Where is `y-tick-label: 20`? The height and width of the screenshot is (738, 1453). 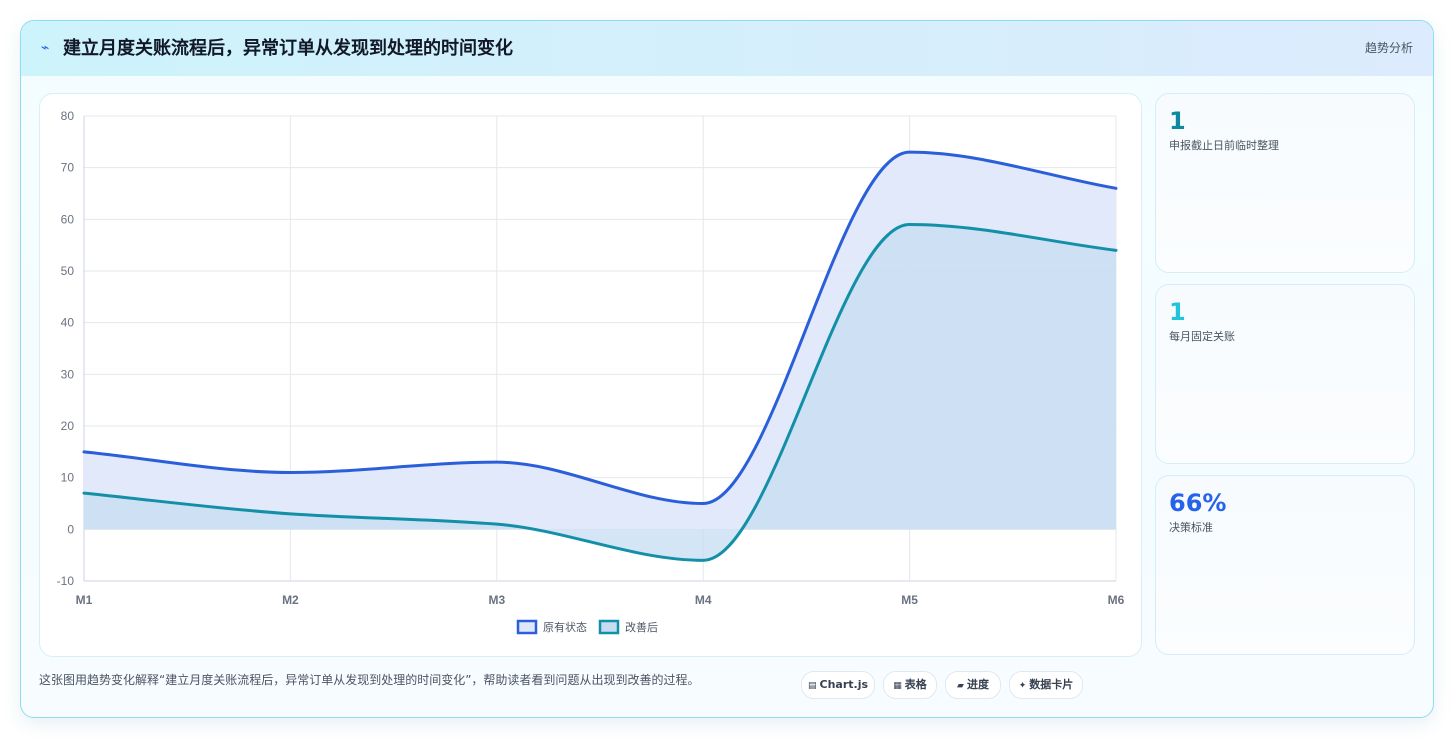
y-tick-label: 20 is located at coordinates (68, 426).